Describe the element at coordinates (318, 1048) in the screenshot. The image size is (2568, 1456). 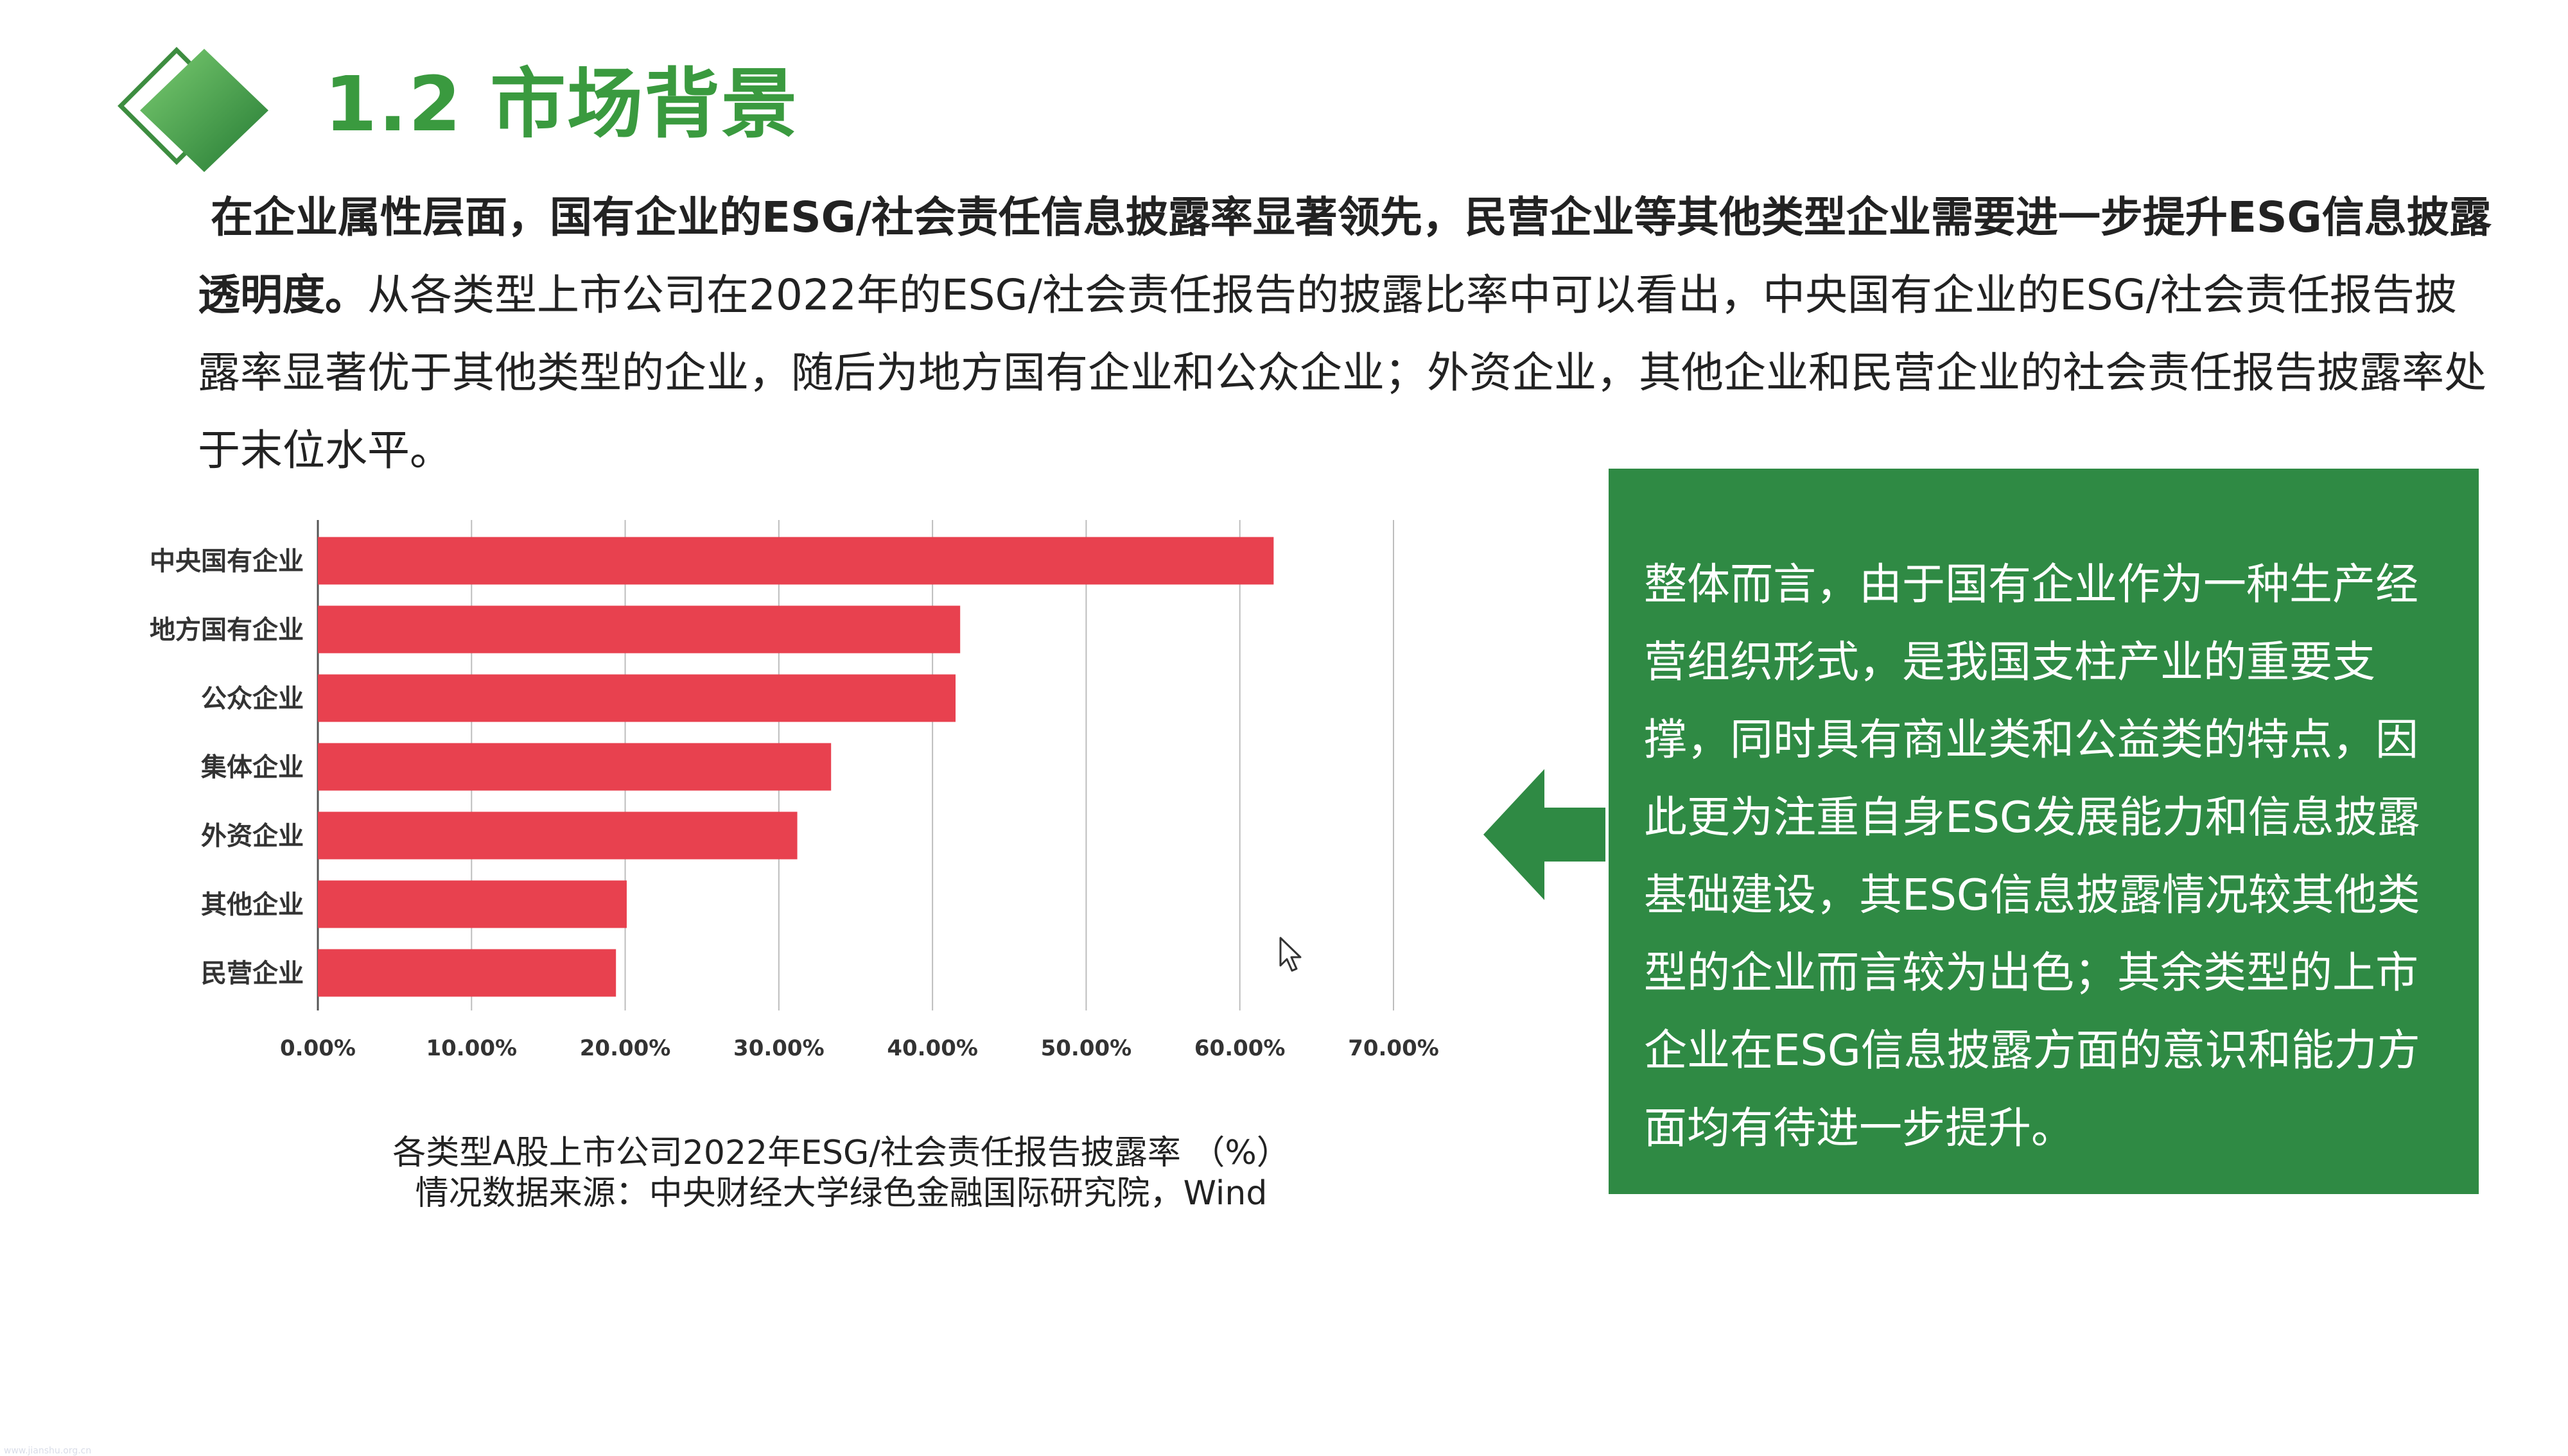
I see `x-tick-label: 0.00%` at that location.